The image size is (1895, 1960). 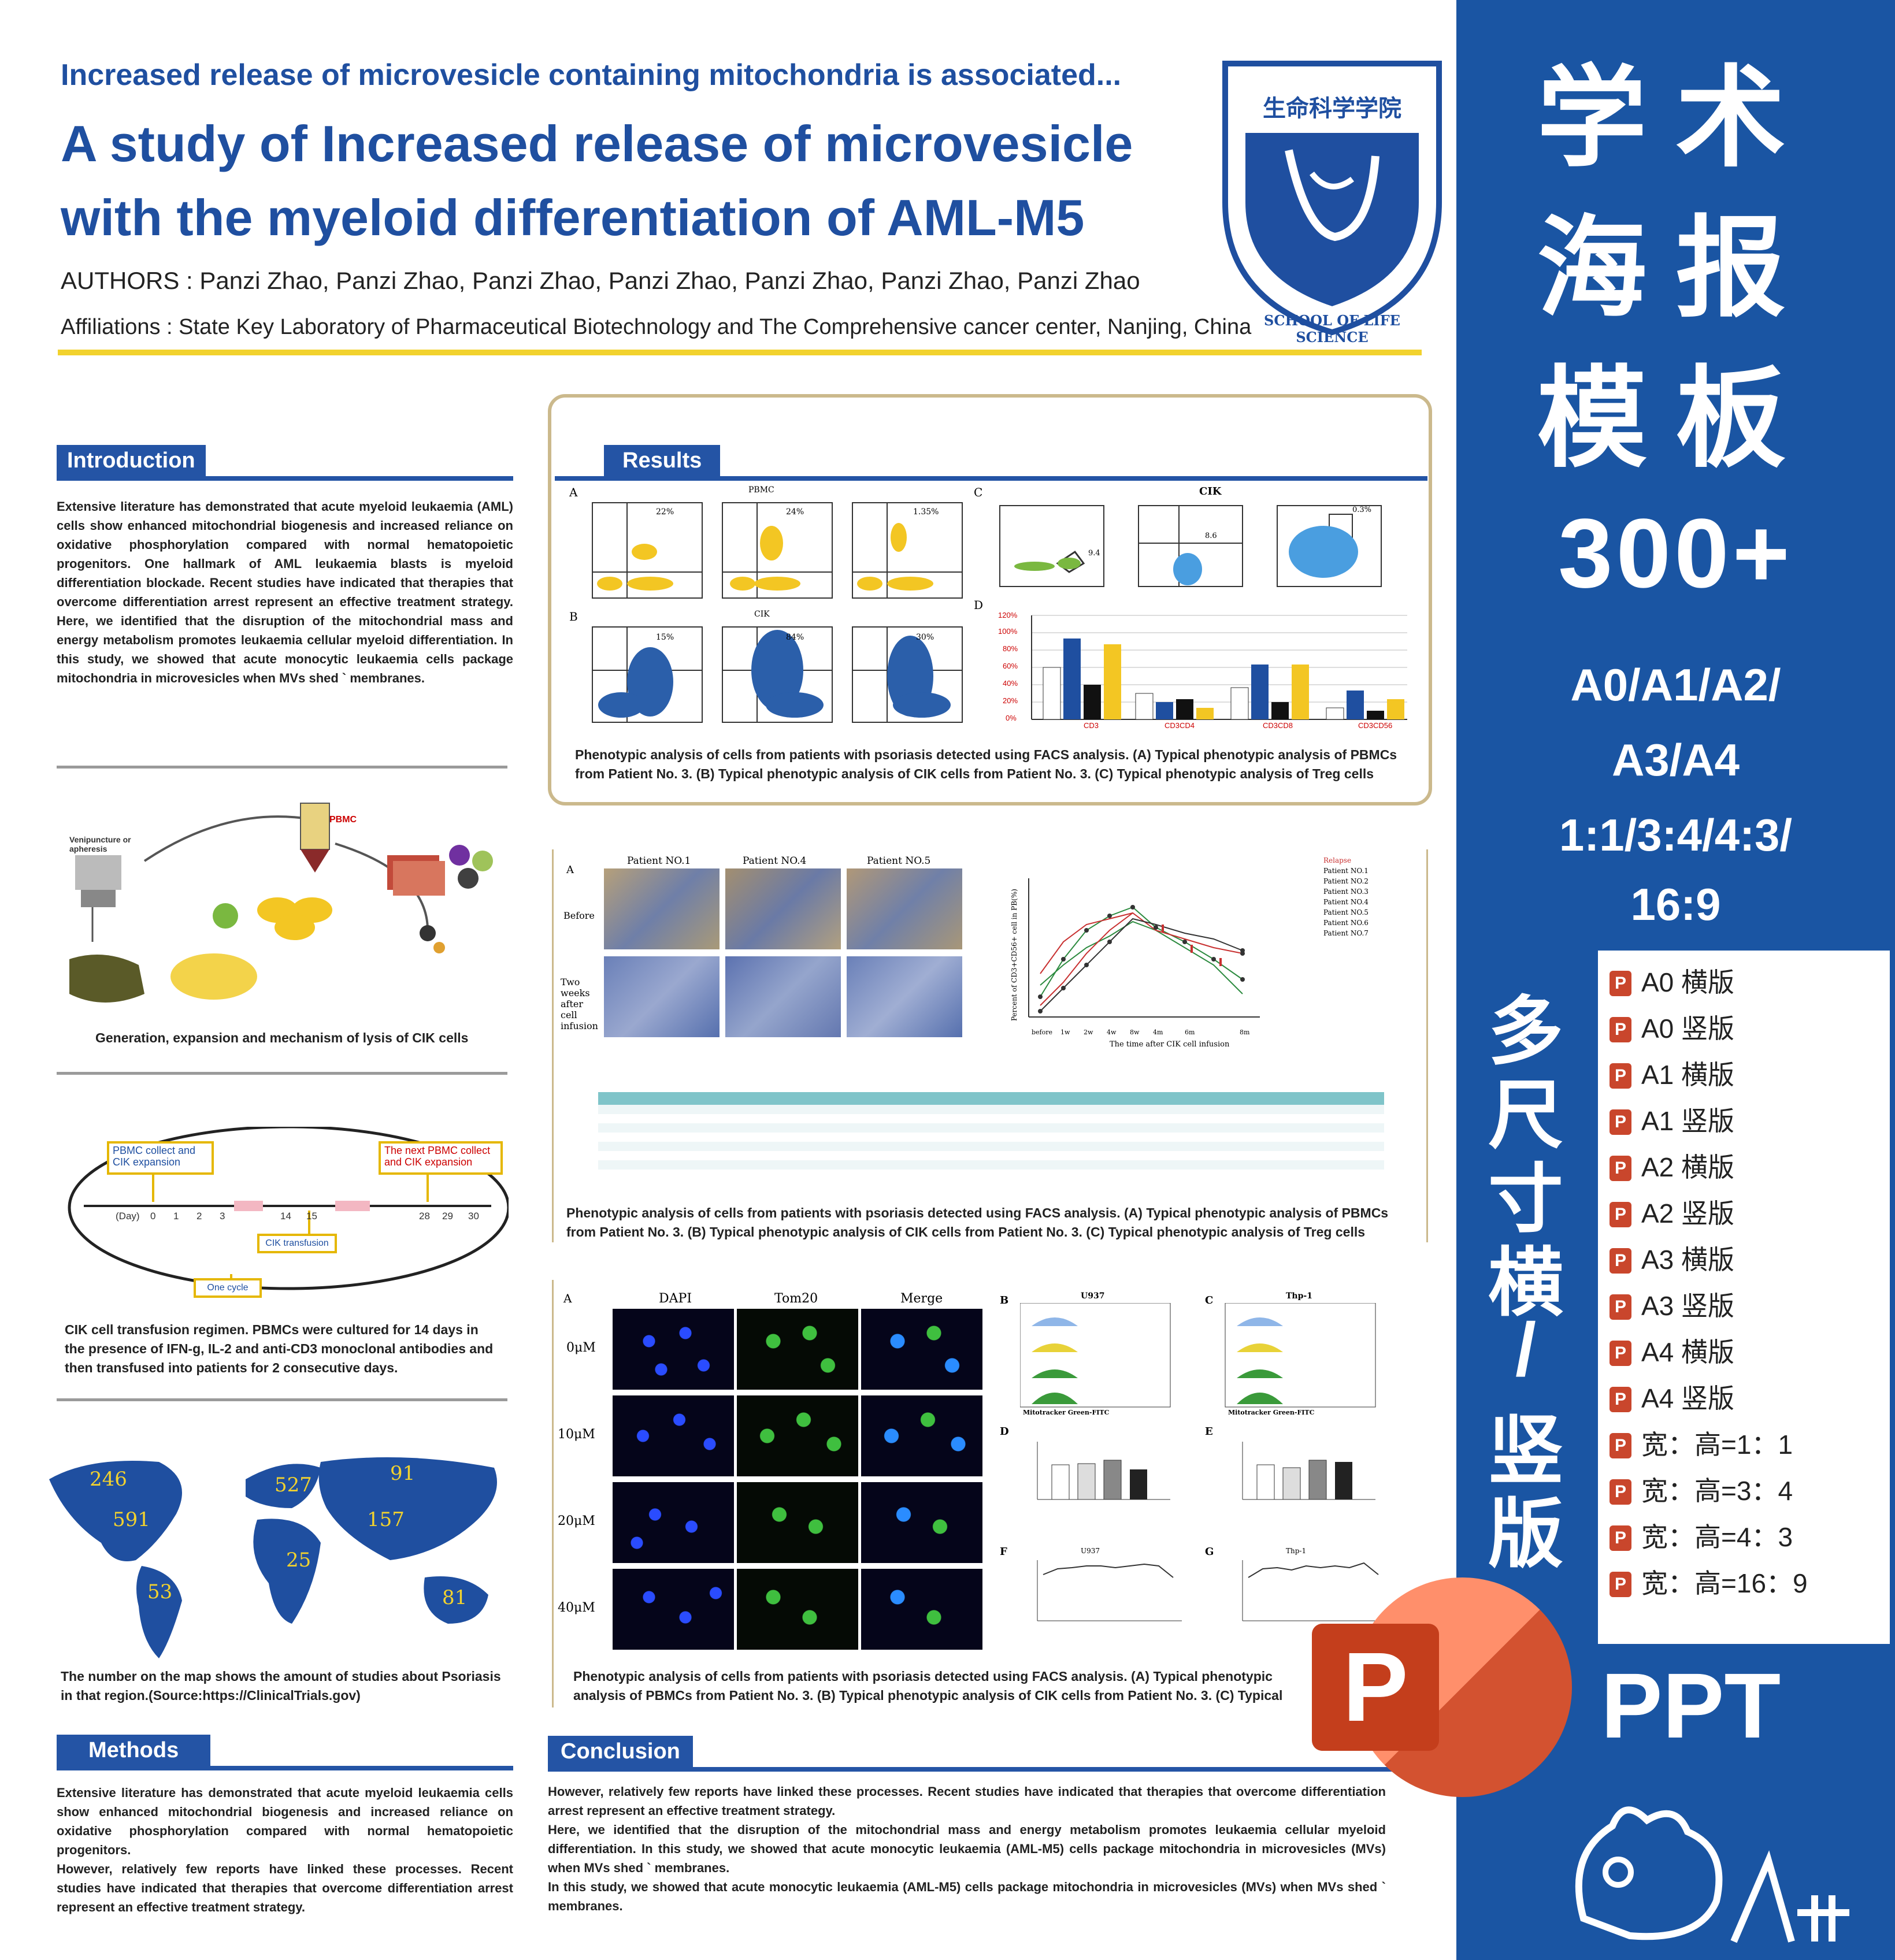 What do you see at coordinates (280, 1554) in the screenshot?
I see `world-map: 246 591 527 91 157 25 53 81` at bounding box center [280, 1554].